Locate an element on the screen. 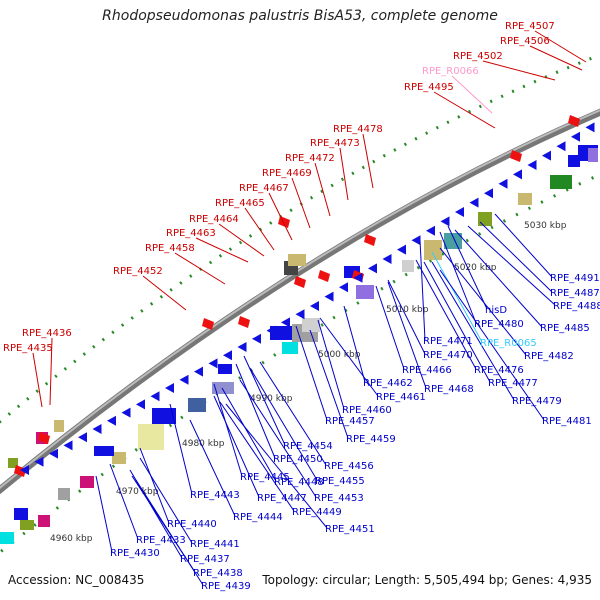  gene-label-reverse: RPE_4476 is located at coordinates (499, 370).